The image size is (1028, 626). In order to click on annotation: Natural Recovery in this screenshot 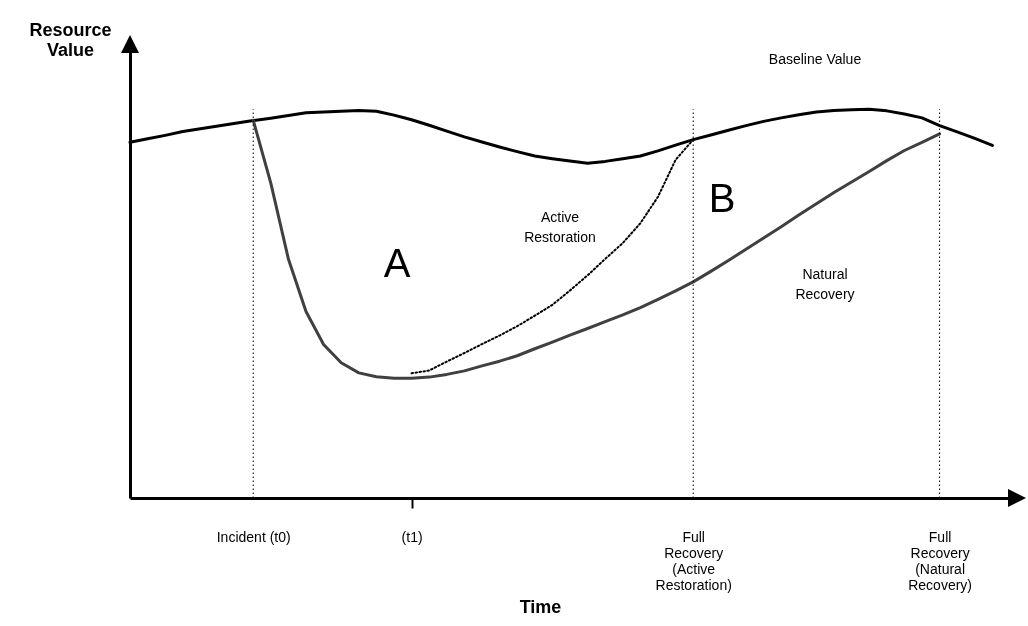, I will do `click(825, 284)`.